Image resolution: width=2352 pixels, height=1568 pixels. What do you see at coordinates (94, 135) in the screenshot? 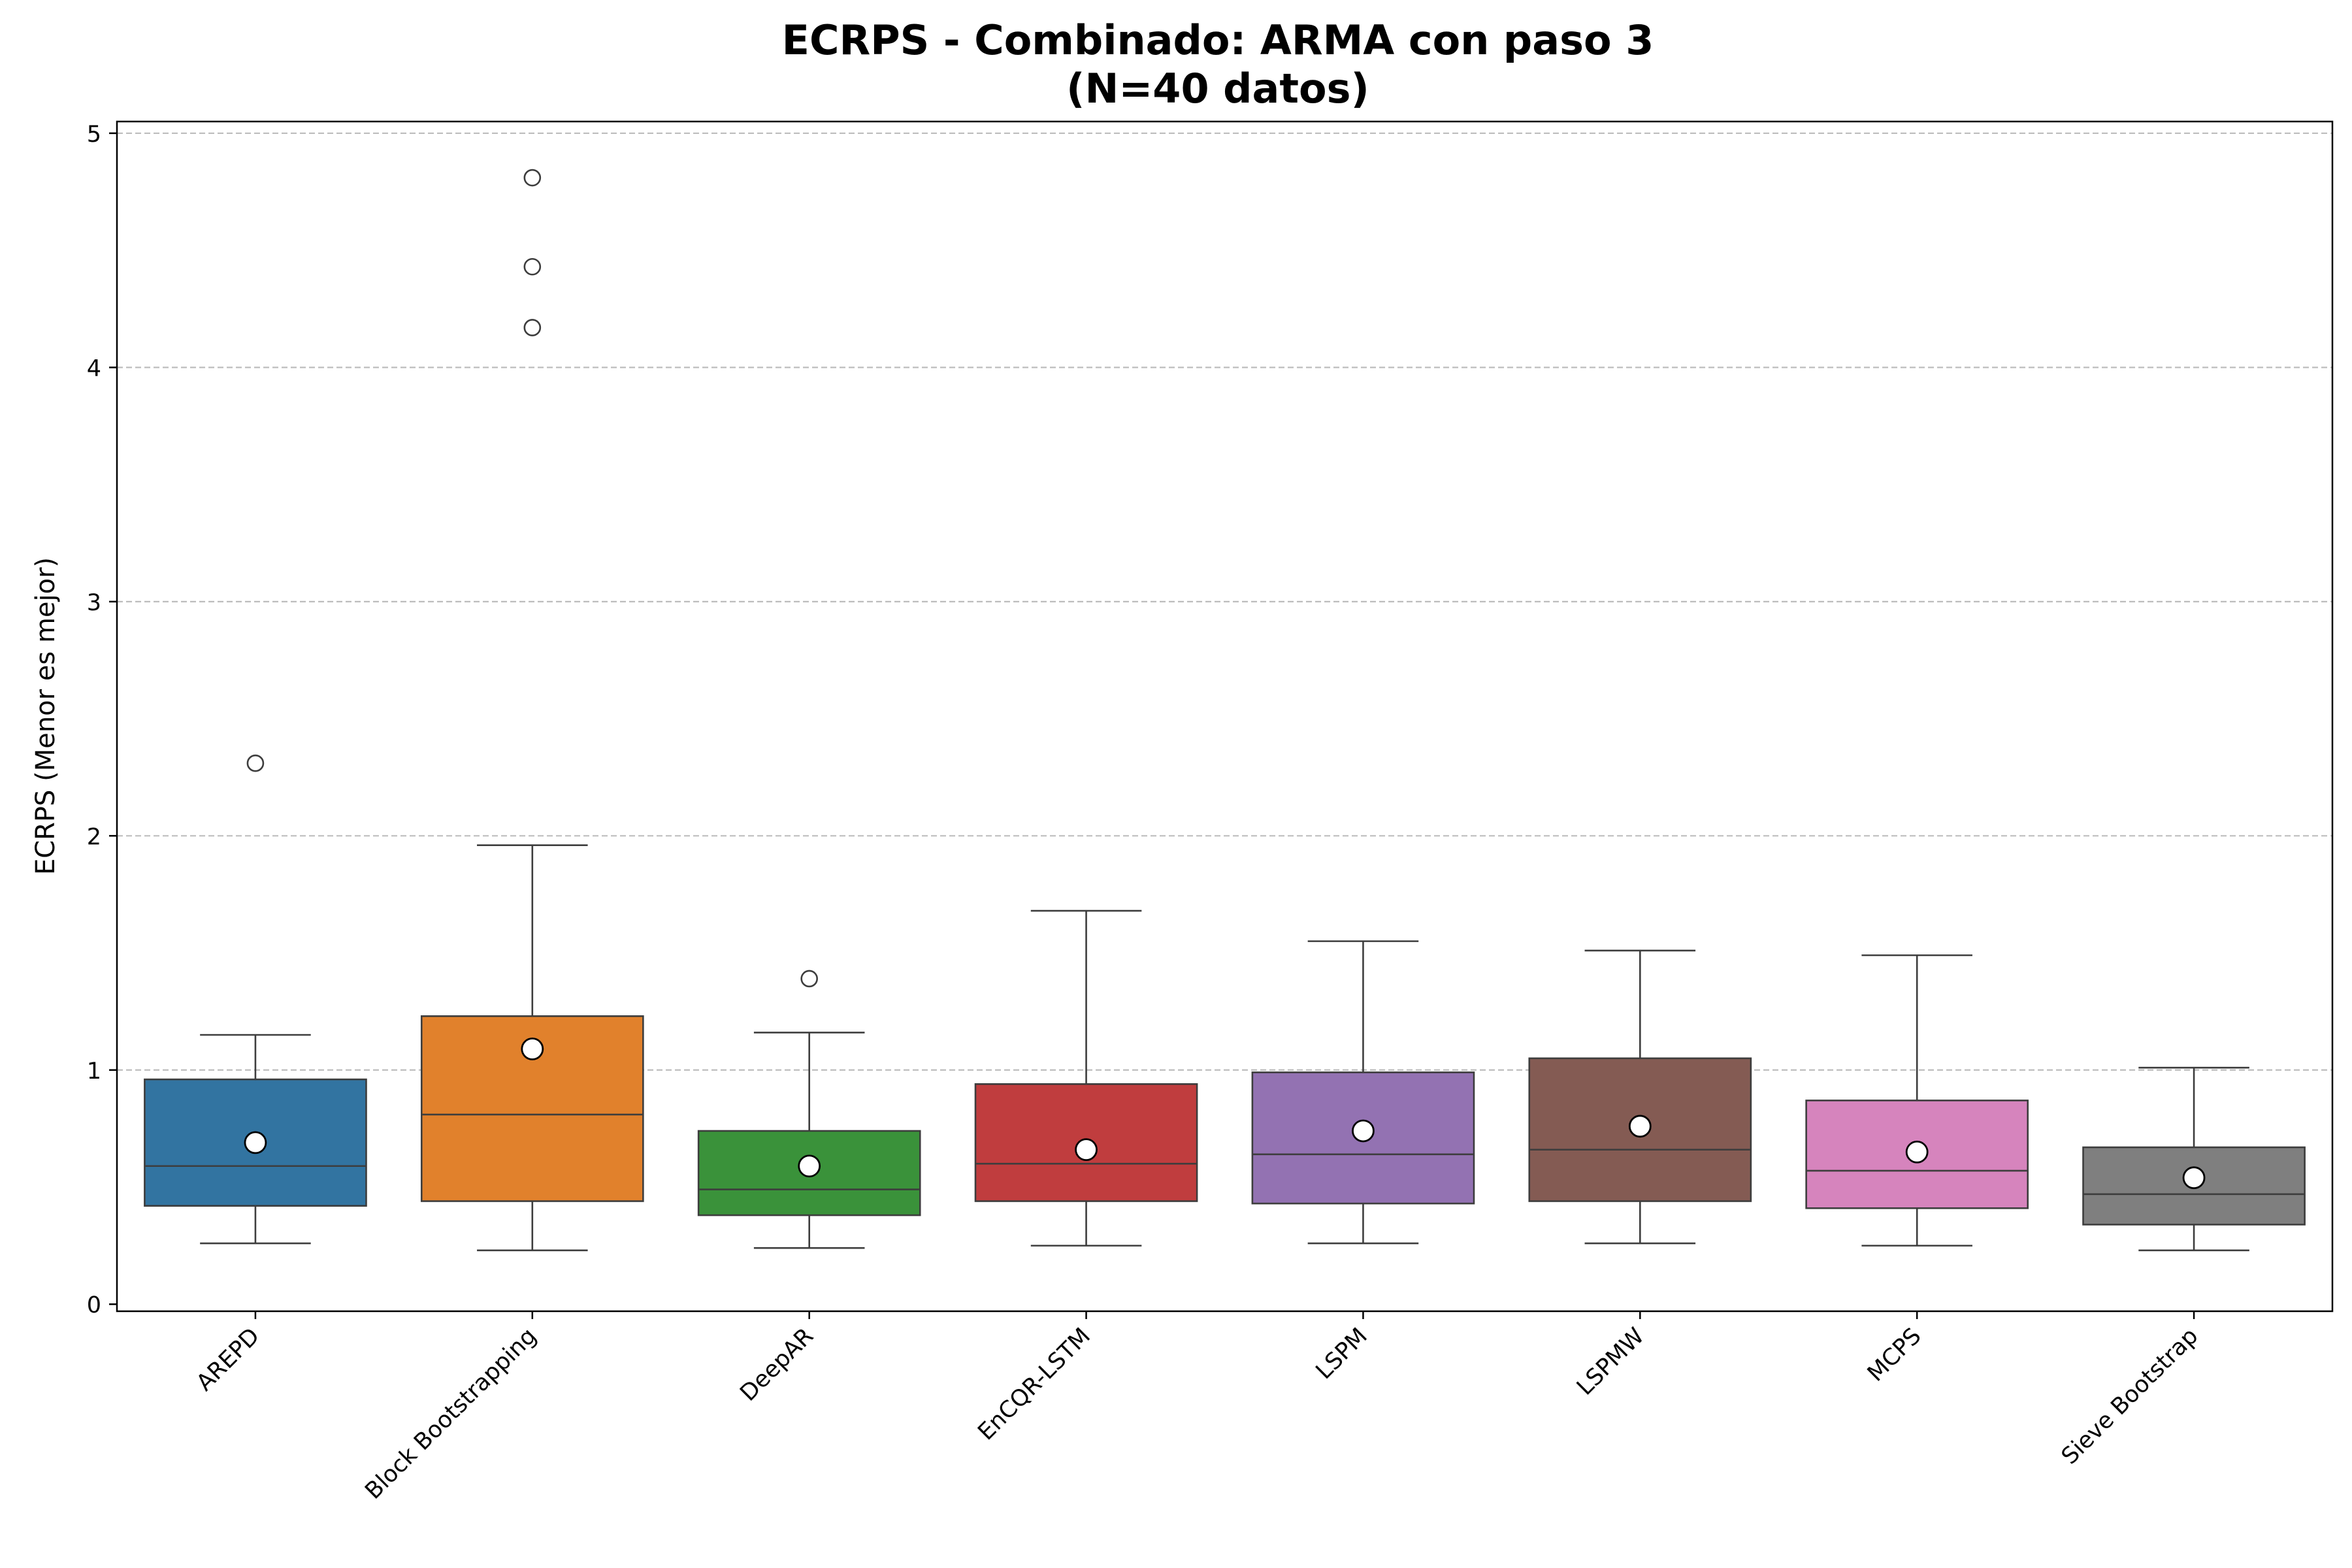
I see `y-tick-label-5: 5` at bounding box center [94, 135].